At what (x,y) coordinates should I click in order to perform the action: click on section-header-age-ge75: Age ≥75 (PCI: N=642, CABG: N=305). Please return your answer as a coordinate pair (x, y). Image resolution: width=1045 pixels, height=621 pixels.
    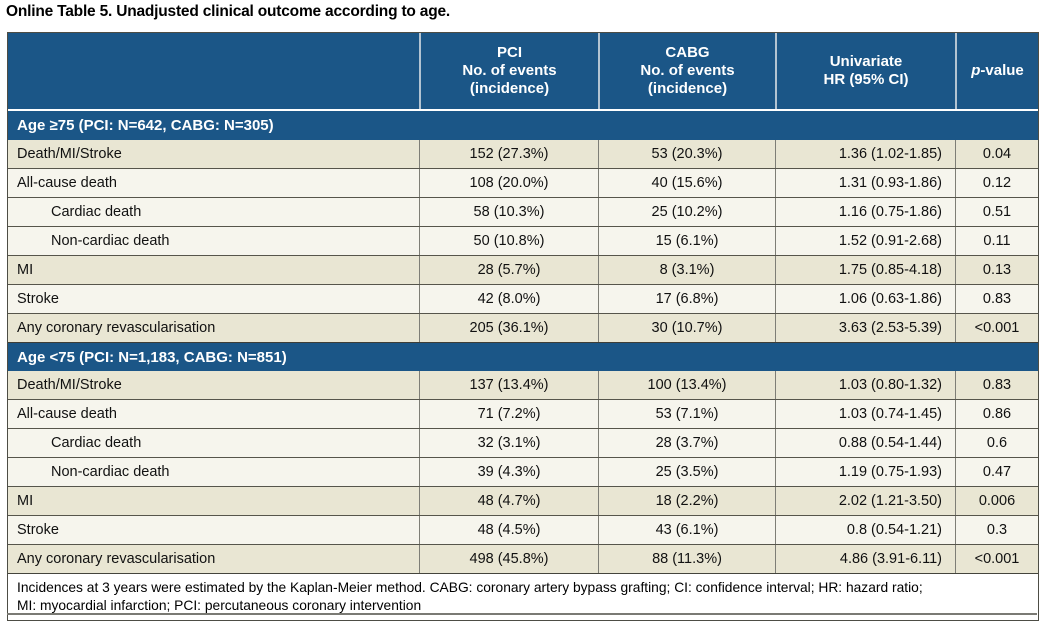
    Looking at the image, I should click on (523, 125).